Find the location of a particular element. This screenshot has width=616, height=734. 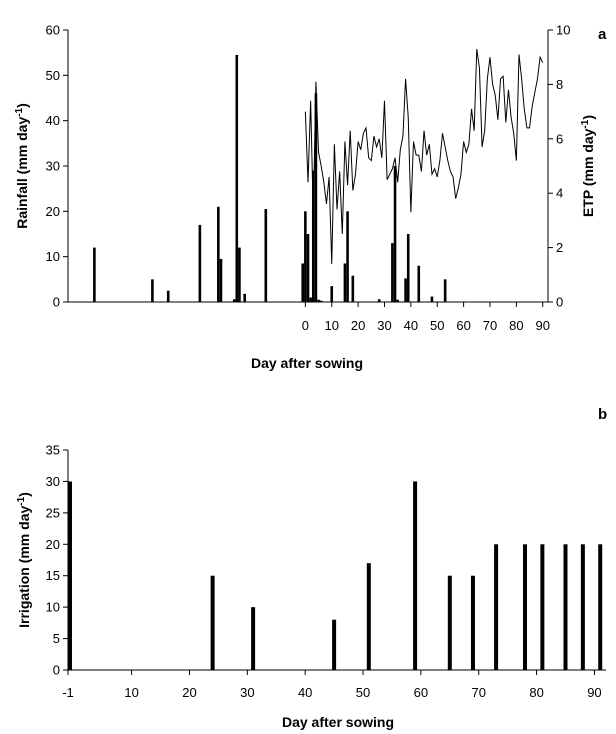

x-tick-label: 50 is located at coordinates (437, 325).